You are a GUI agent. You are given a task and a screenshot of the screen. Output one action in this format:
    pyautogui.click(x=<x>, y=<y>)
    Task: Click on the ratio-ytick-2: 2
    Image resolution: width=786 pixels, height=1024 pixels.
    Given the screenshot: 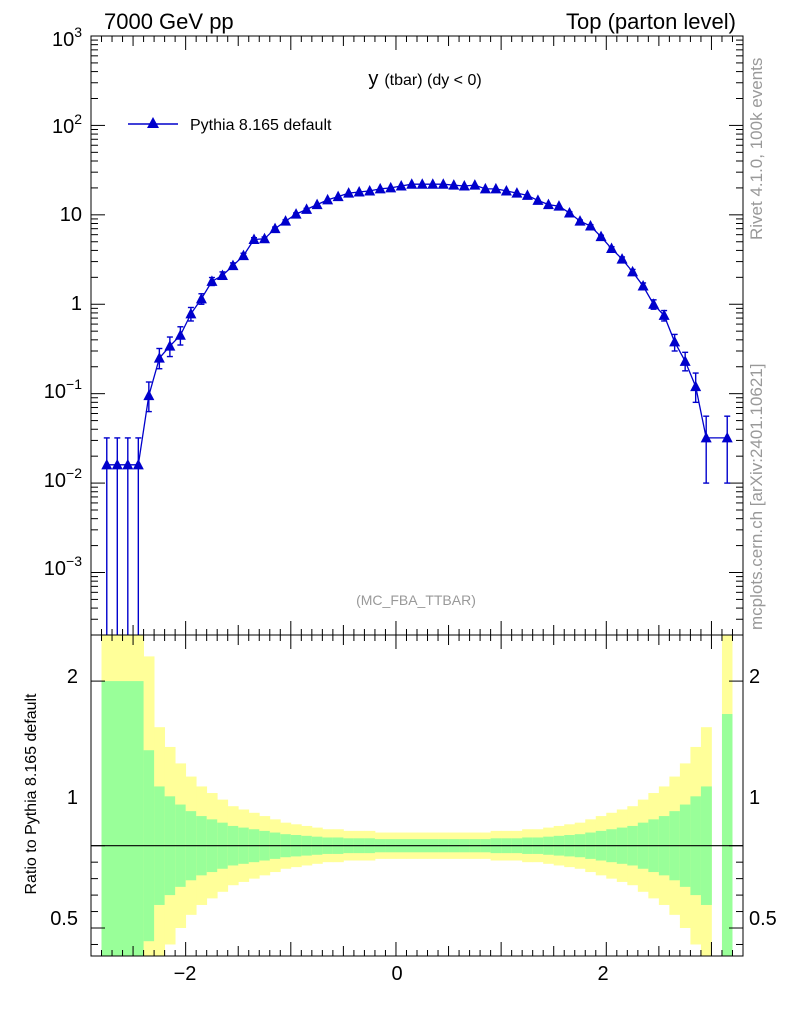 What is the action you would take?
    pyautogui.click(x=72, y=677)
    